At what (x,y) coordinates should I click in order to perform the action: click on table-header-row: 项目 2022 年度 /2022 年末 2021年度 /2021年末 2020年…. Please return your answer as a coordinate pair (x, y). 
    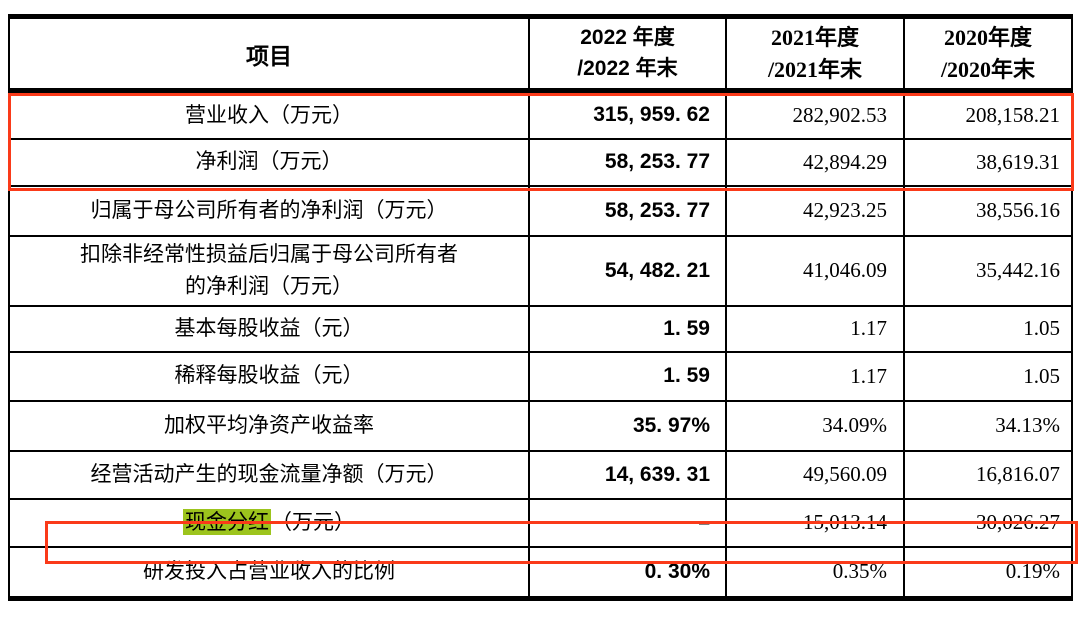
    Looking at the image, I should click on (540, 54).